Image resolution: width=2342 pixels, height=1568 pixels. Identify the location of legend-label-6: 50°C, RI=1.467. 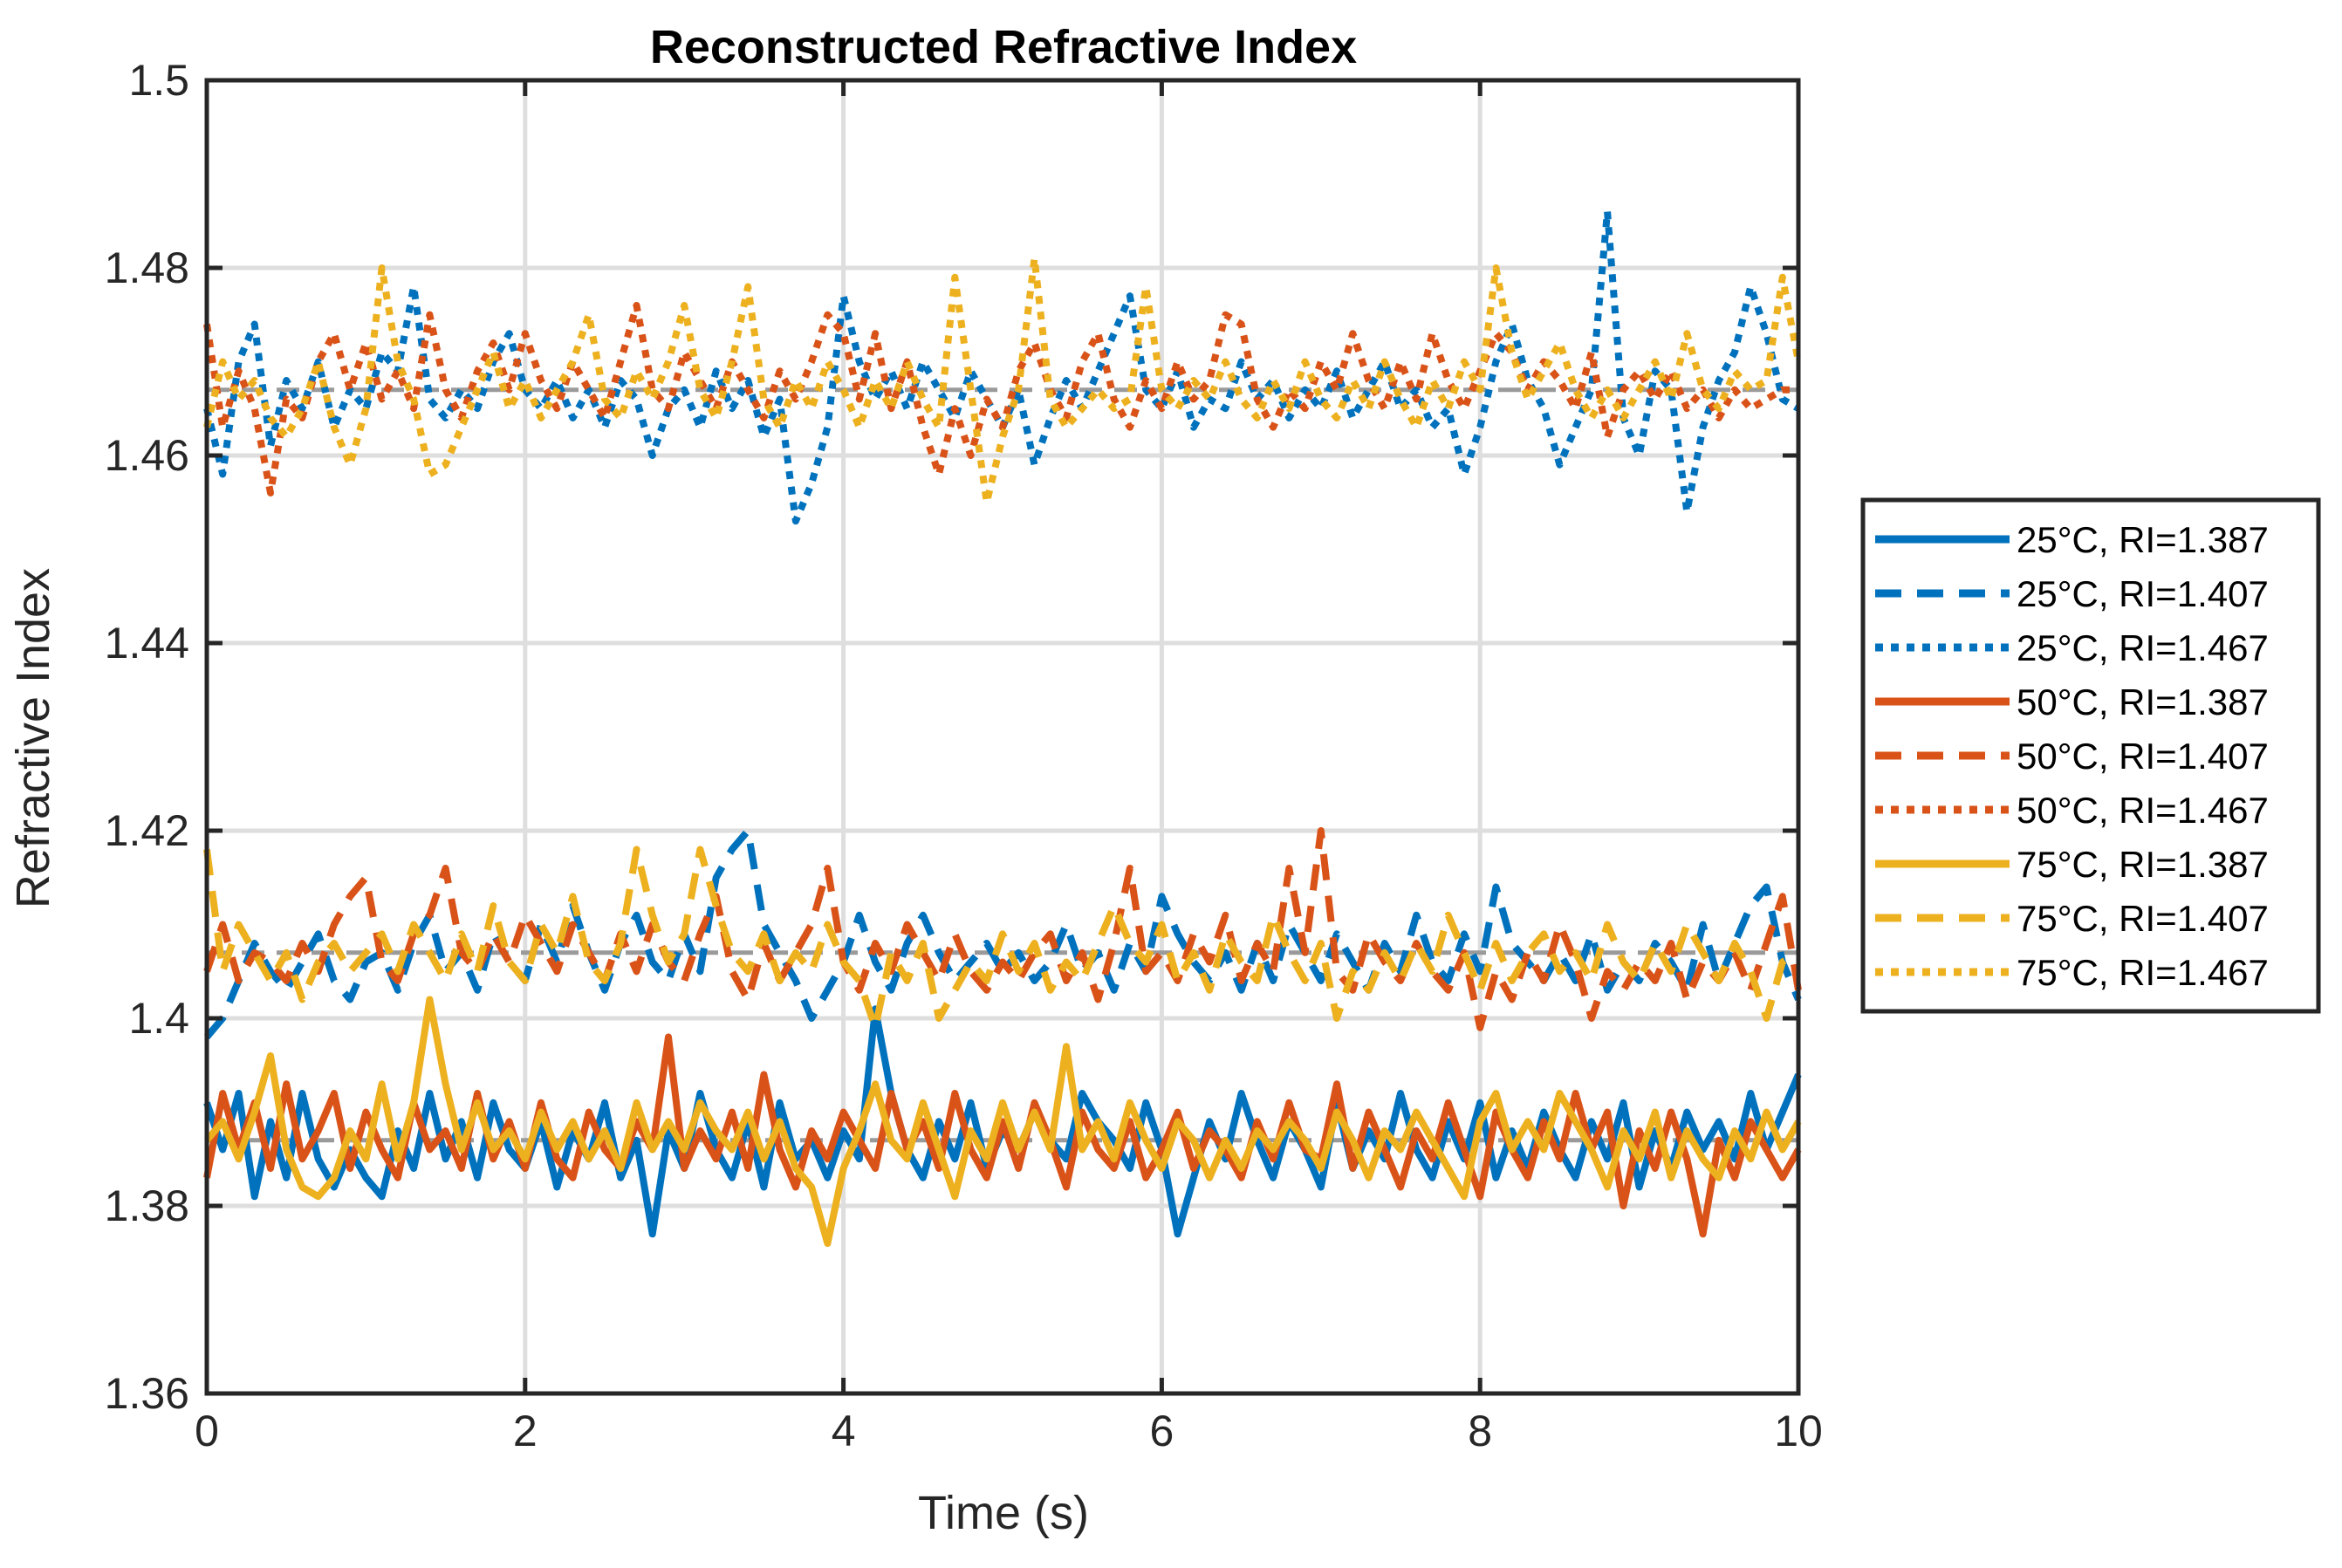
(2143, 811).